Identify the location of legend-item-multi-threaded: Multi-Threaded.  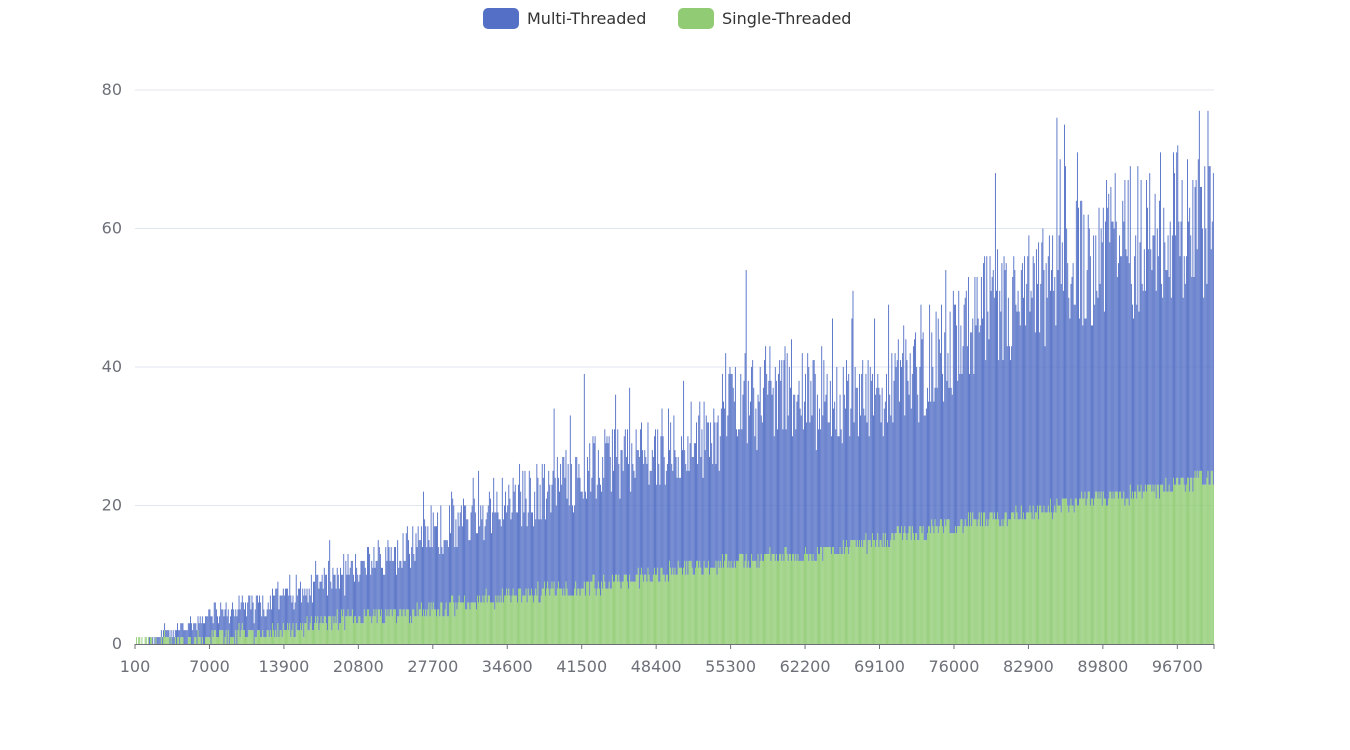
(564, 18).